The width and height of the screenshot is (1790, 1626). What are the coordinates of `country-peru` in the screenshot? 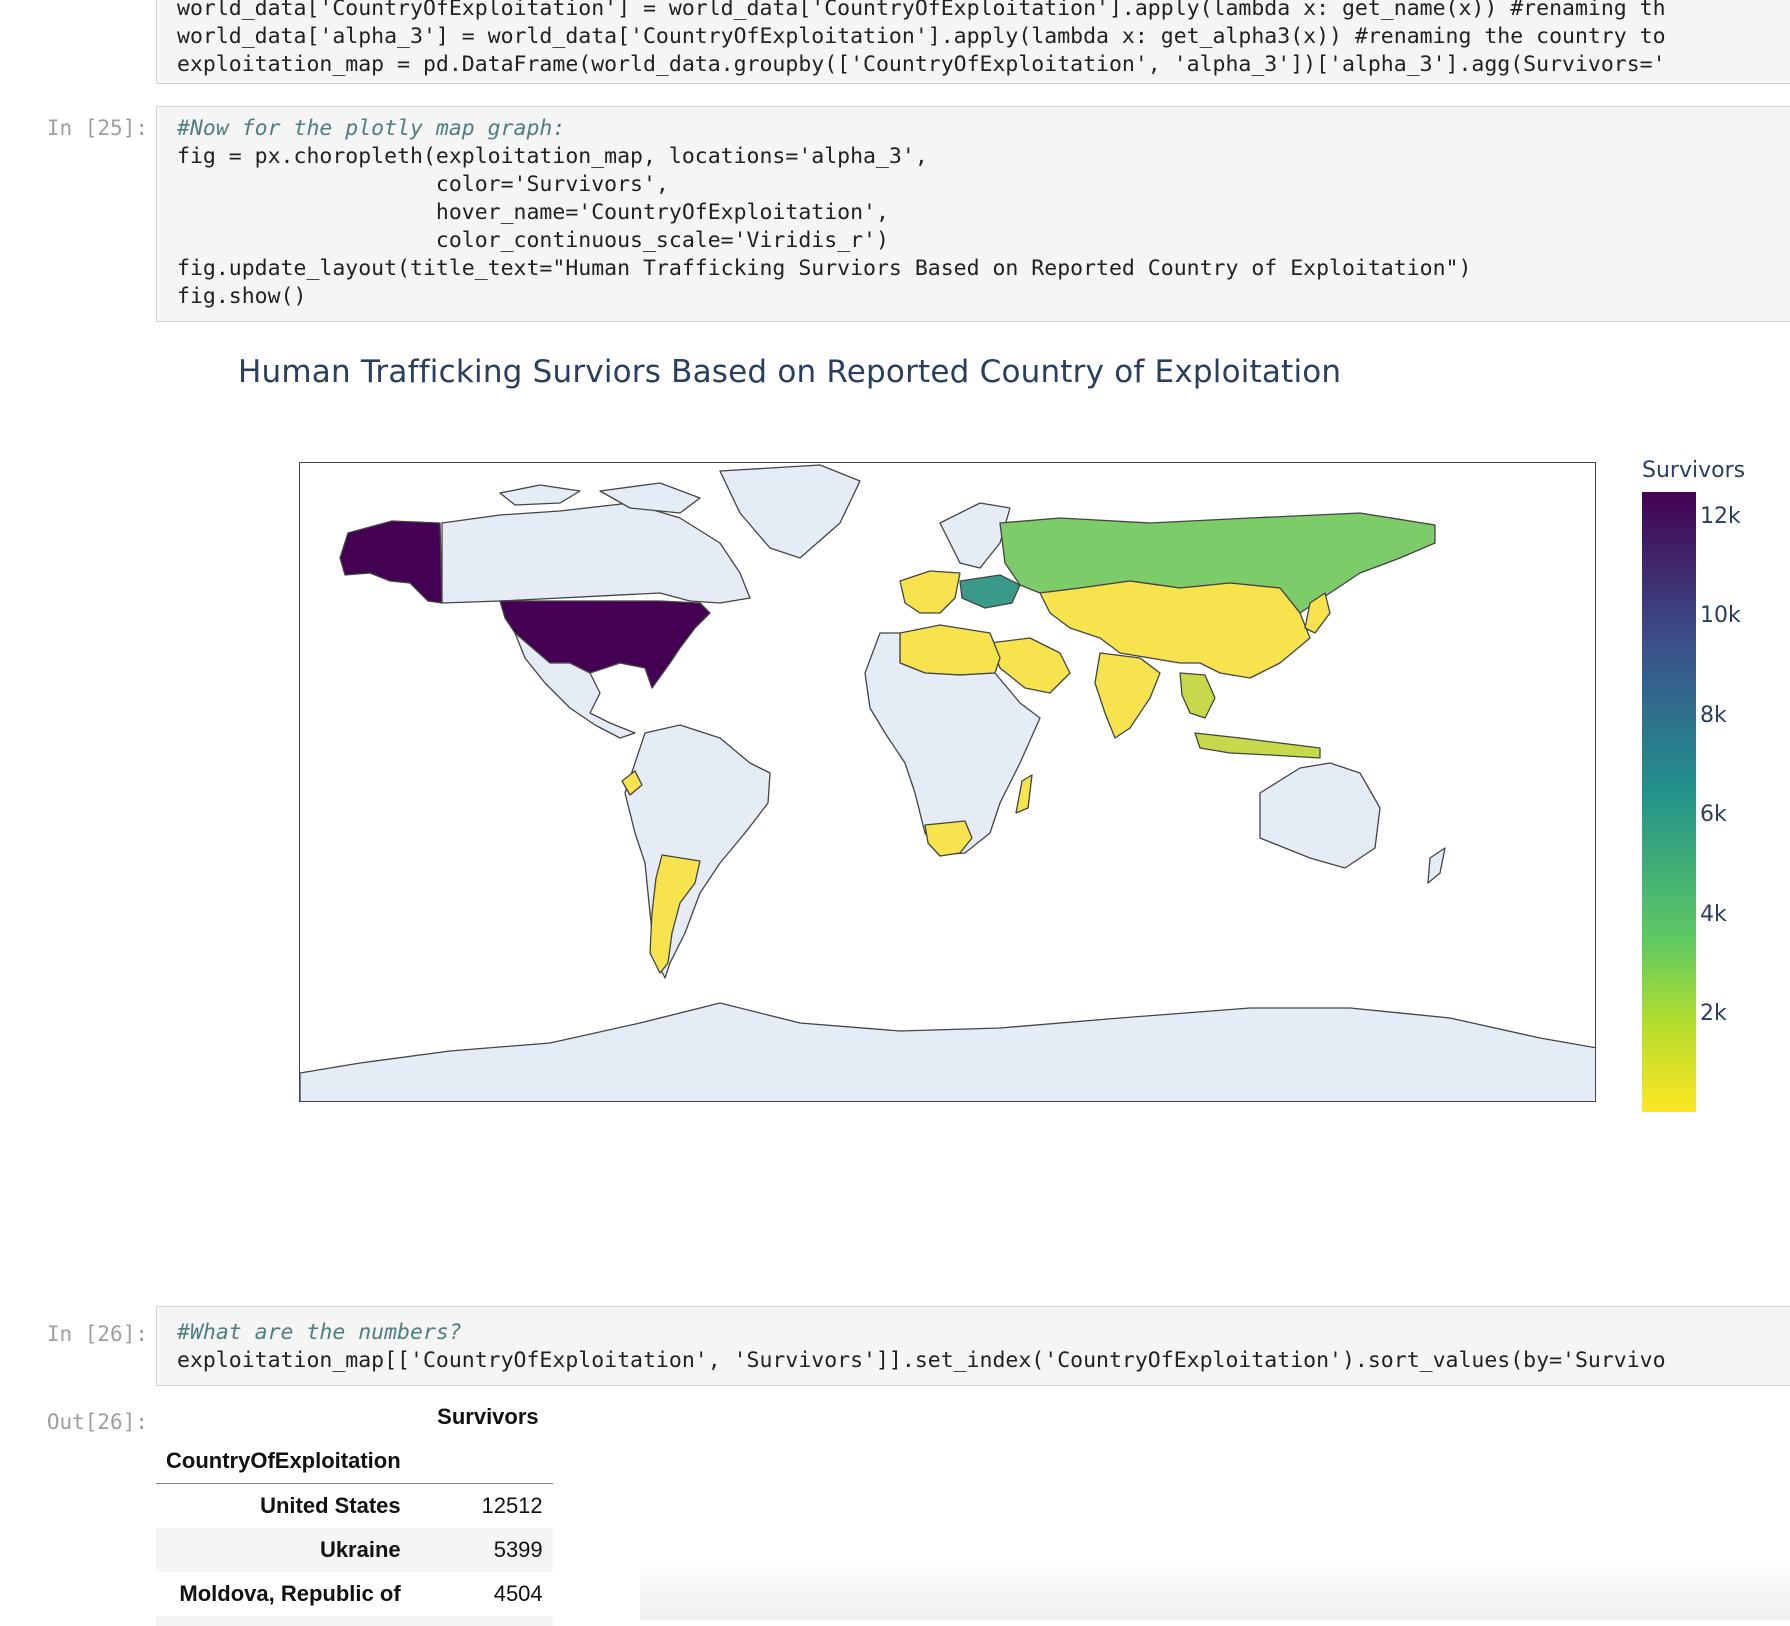 It's located at (632, 783).